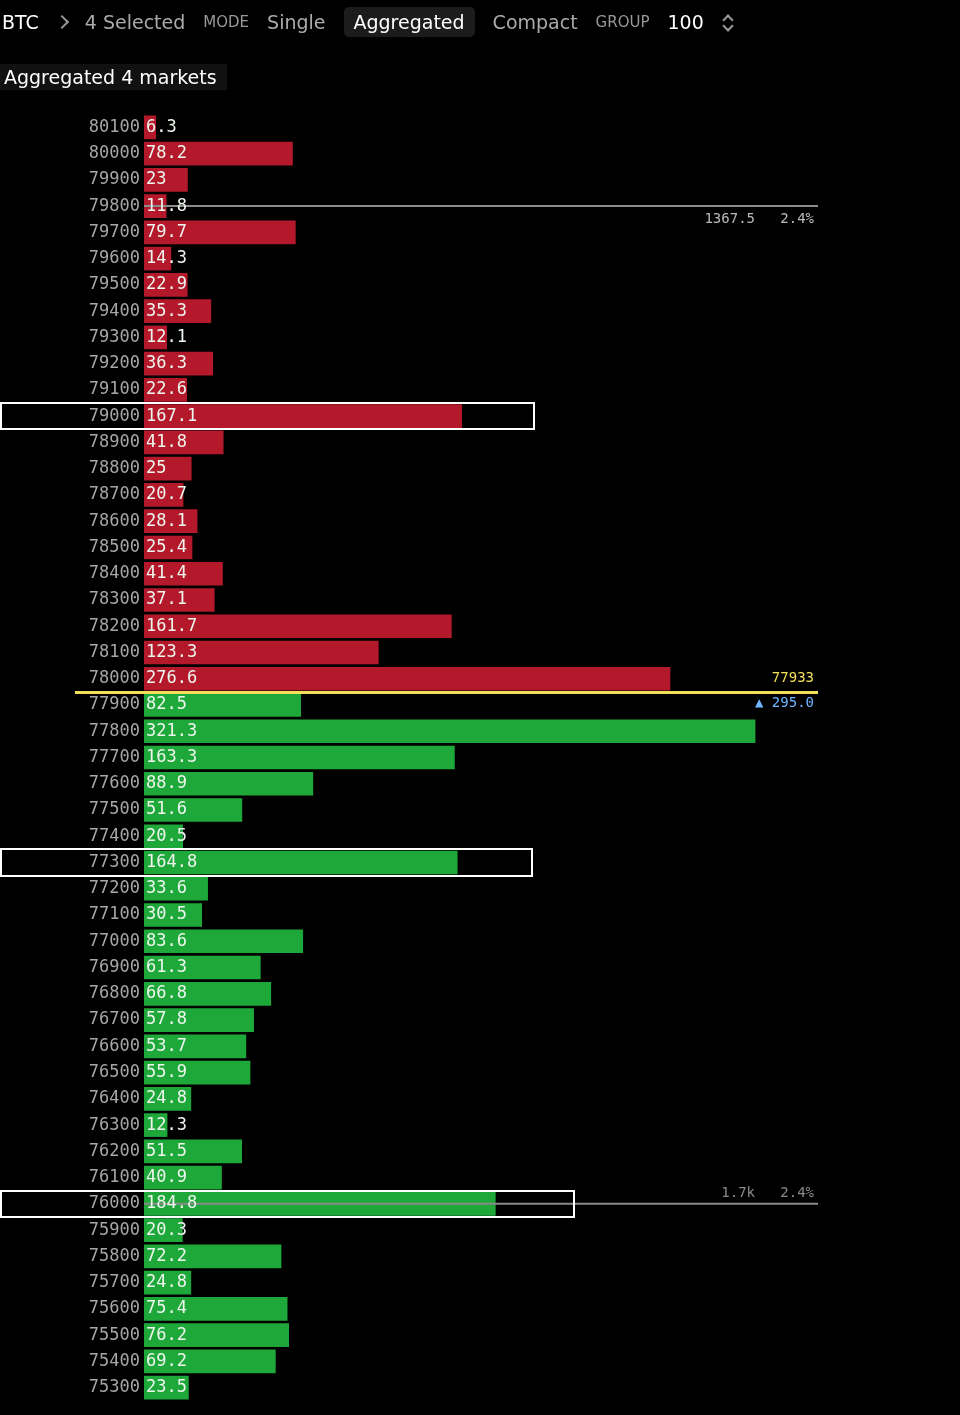  Describe the element at coordinates (166, 1386) in the screenshot. I see `data-label: 23.5` at that location.